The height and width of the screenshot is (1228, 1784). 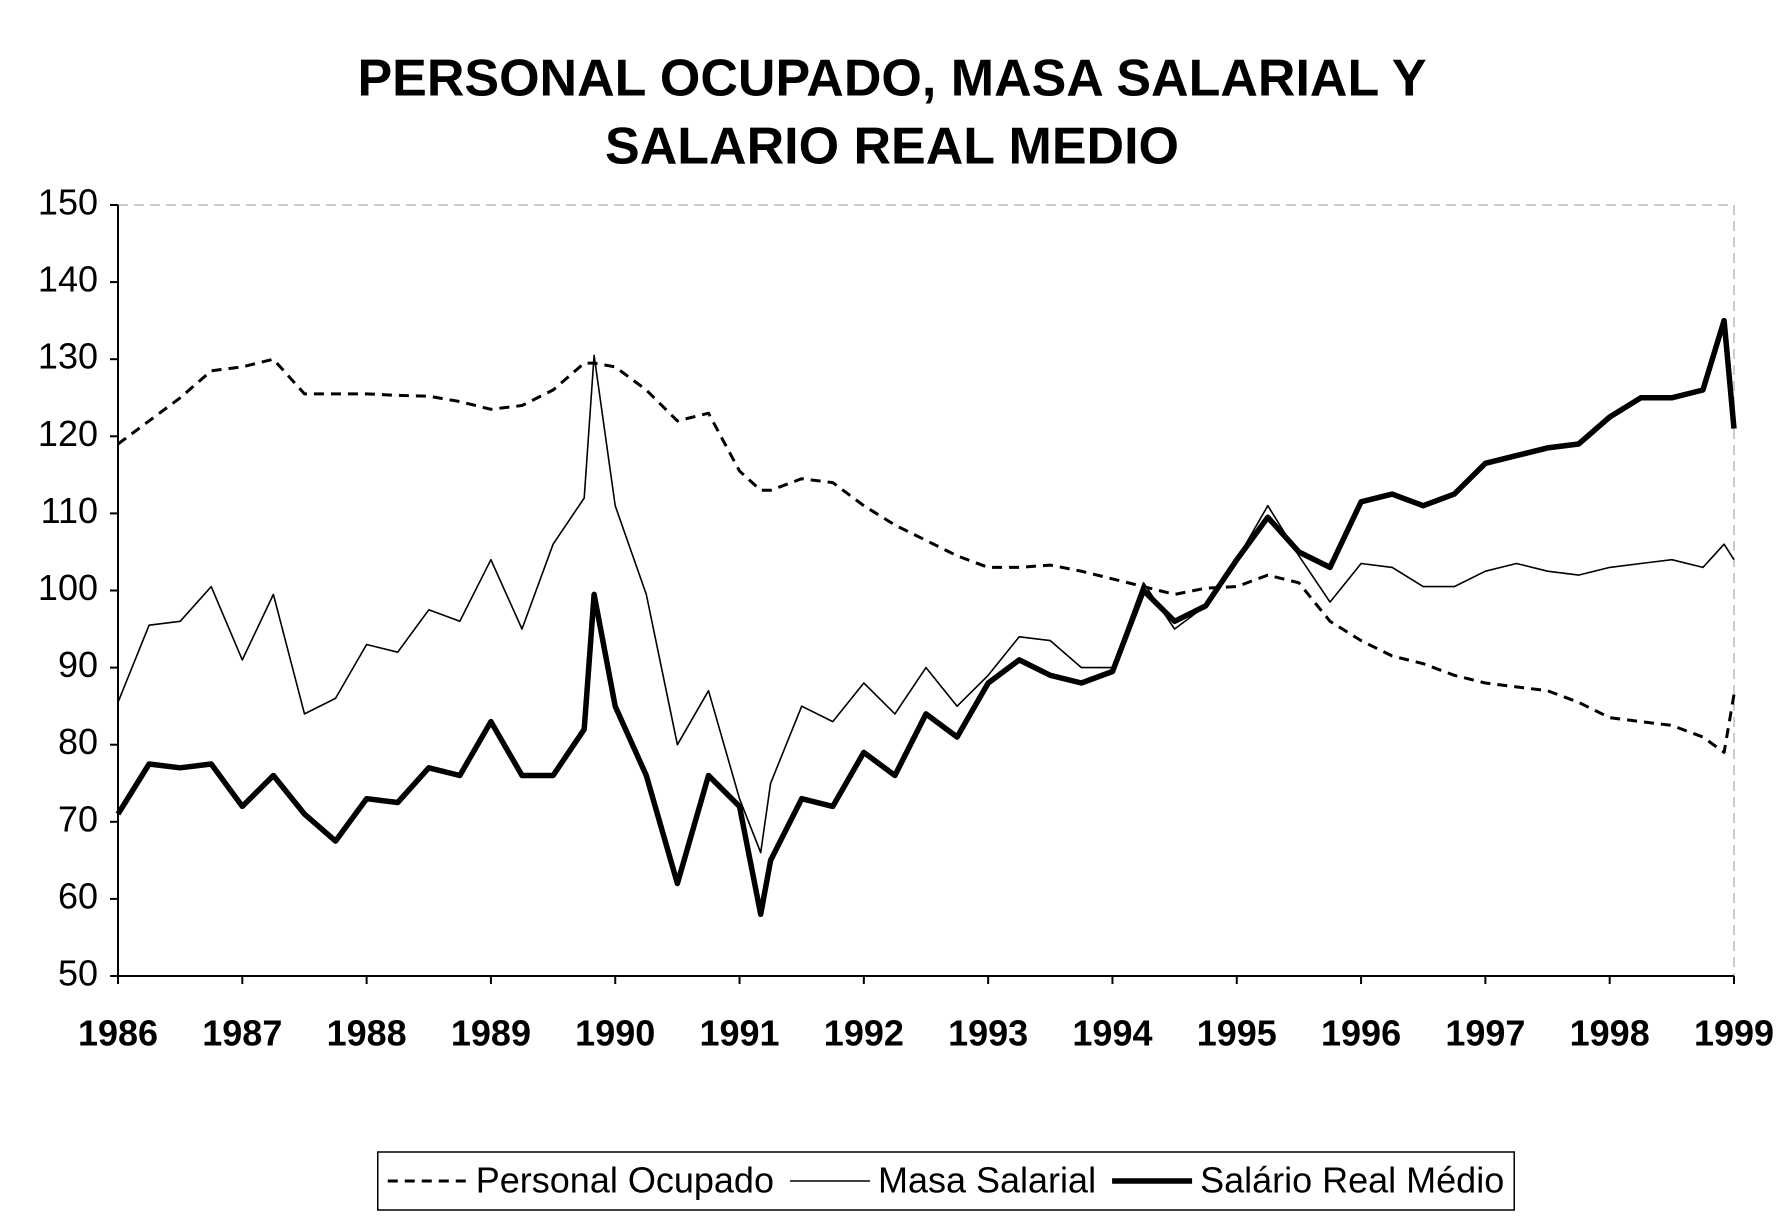 What do you see at coordinates (78, 895) in the screenshot?
I see `y-tick-label: 60` at bounding box center [78, 895].